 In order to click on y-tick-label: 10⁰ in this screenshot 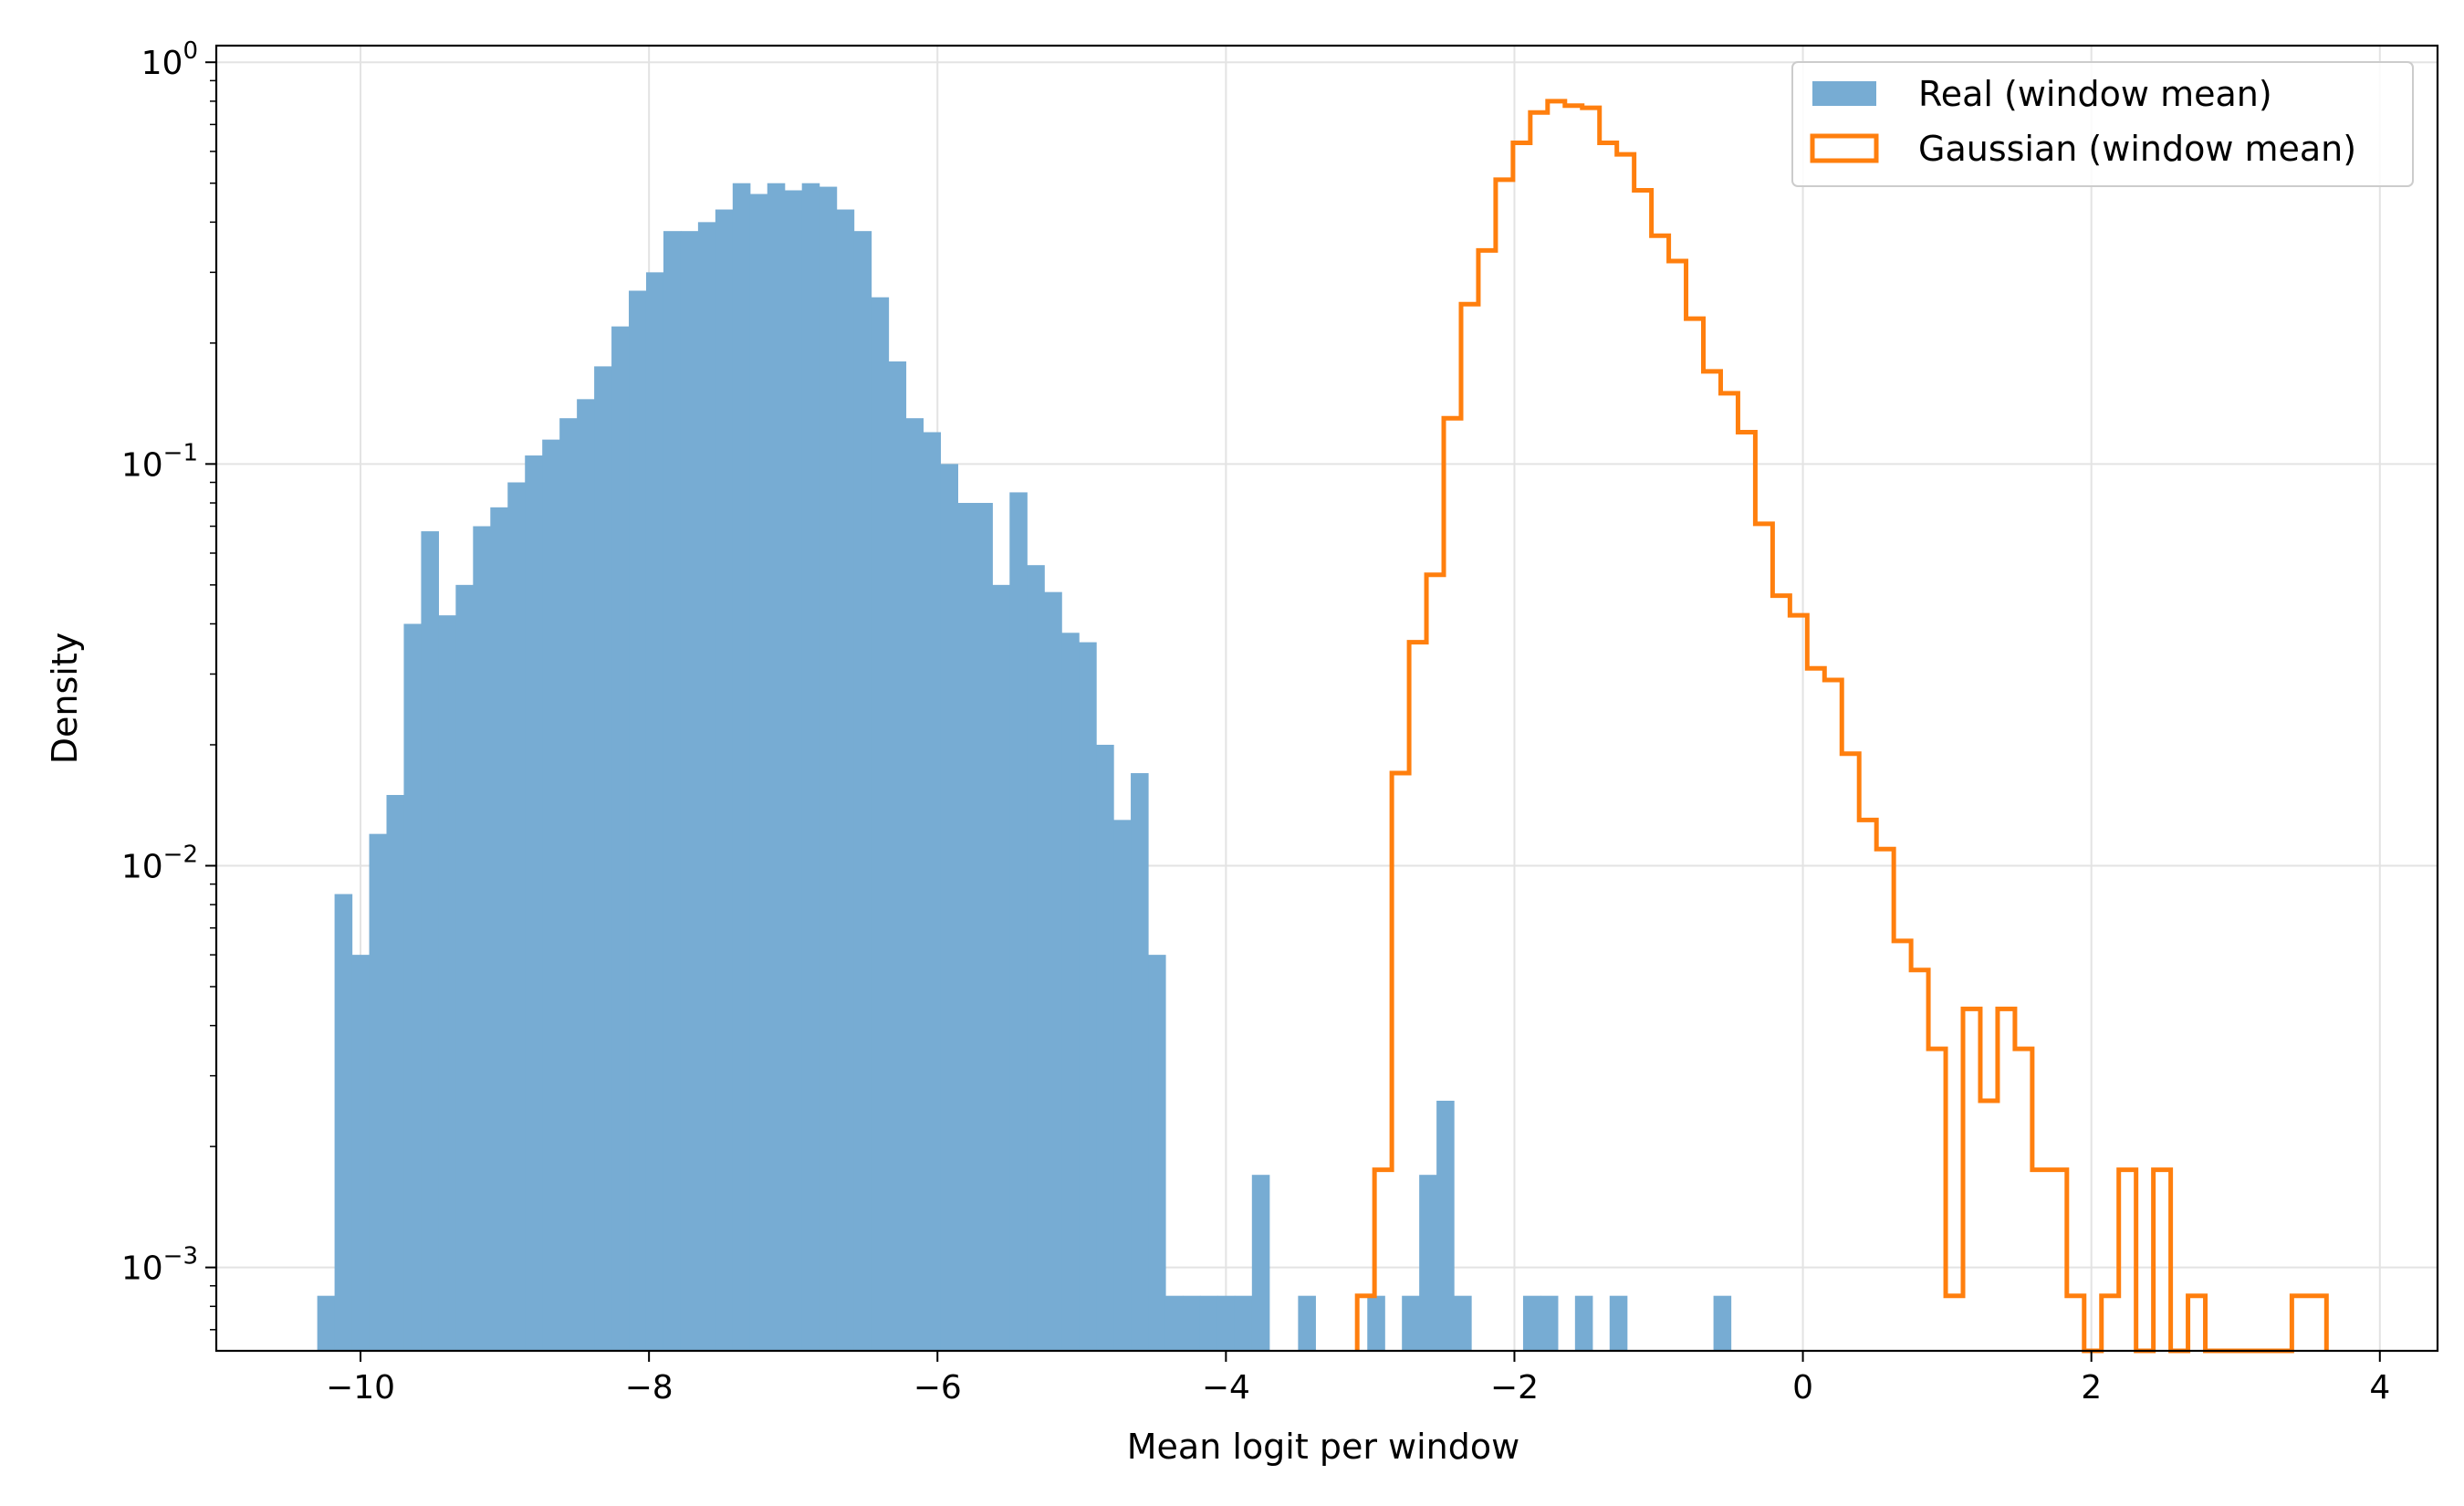, I will do `click(169, 59)`.